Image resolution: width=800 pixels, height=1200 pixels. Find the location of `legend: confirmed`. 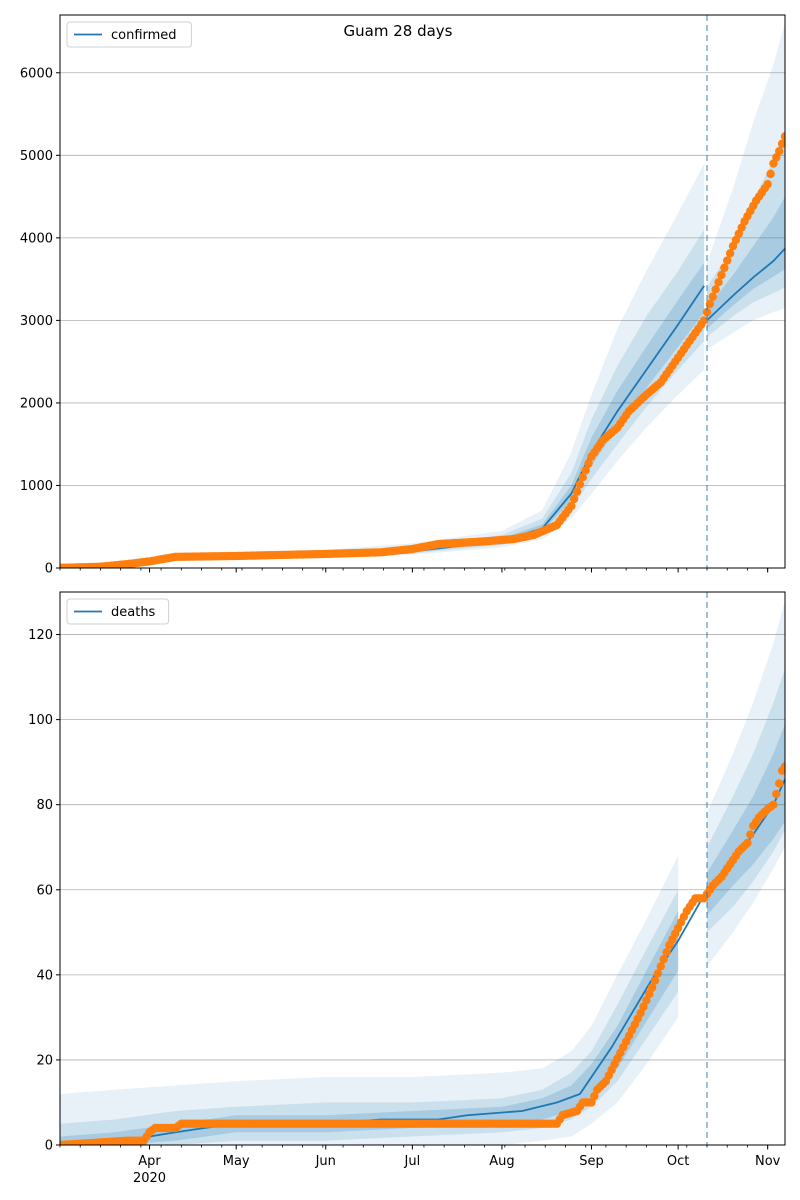

legend: confirmed is located at coordinates (129, 34).